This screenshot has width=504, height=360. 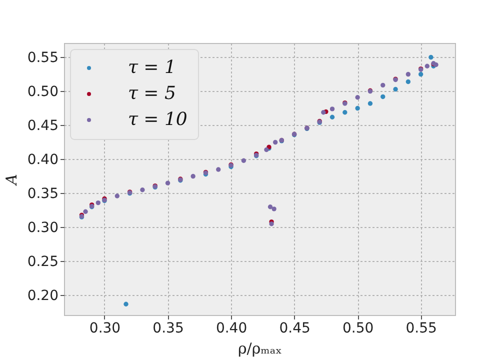 What do you see at coordinates (42, 228) in the screenshot?
I see `y-tick-label: 0.30` at bounding box center [42, 228].